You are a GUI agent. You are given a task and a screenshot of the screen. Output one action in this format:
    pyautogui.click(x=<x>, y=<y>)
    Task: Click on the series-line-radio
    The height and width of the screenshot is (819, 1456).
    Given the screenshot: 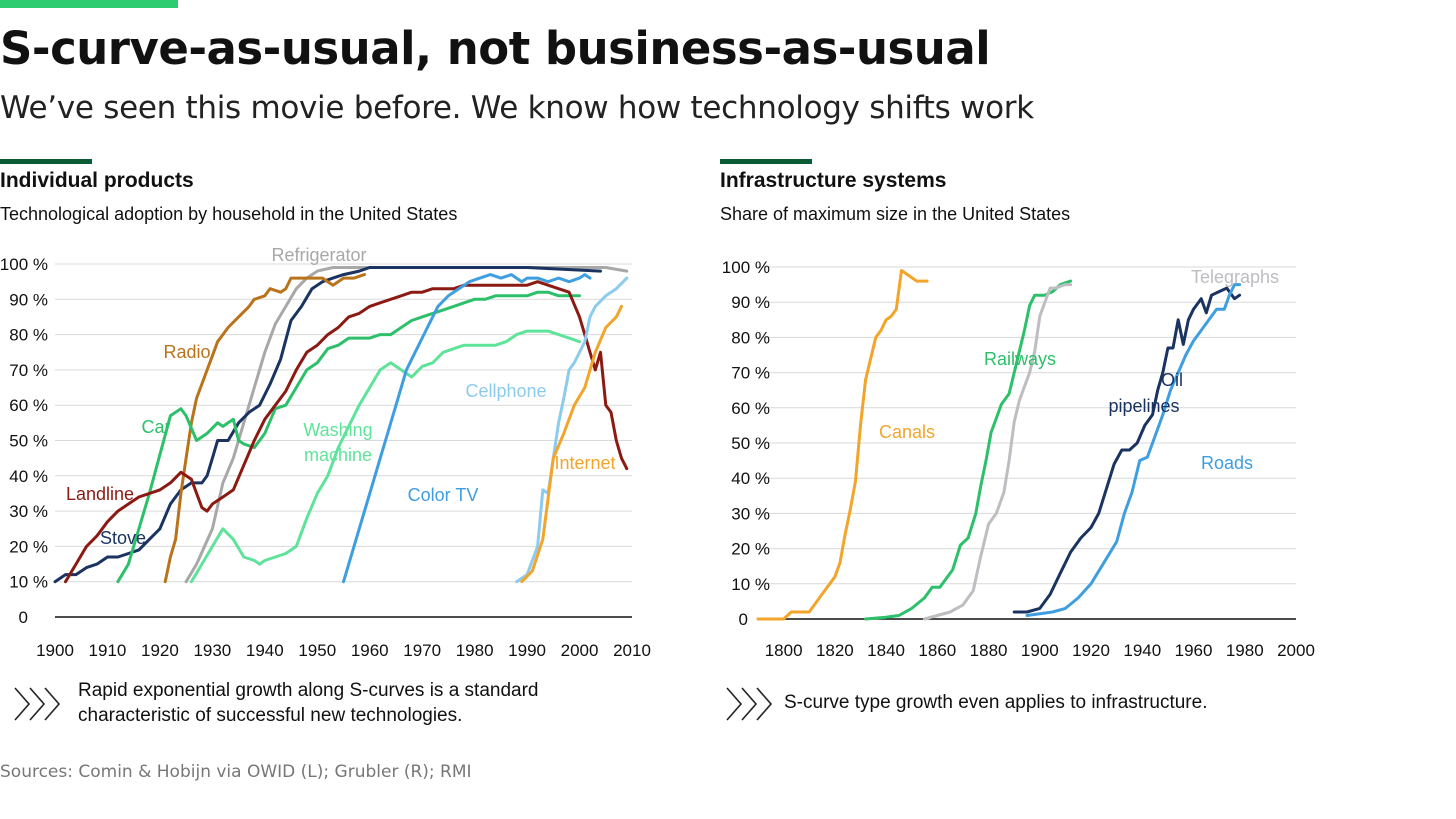 What is the action you would take?
    pyautogui.click(x=264, y=428)
    